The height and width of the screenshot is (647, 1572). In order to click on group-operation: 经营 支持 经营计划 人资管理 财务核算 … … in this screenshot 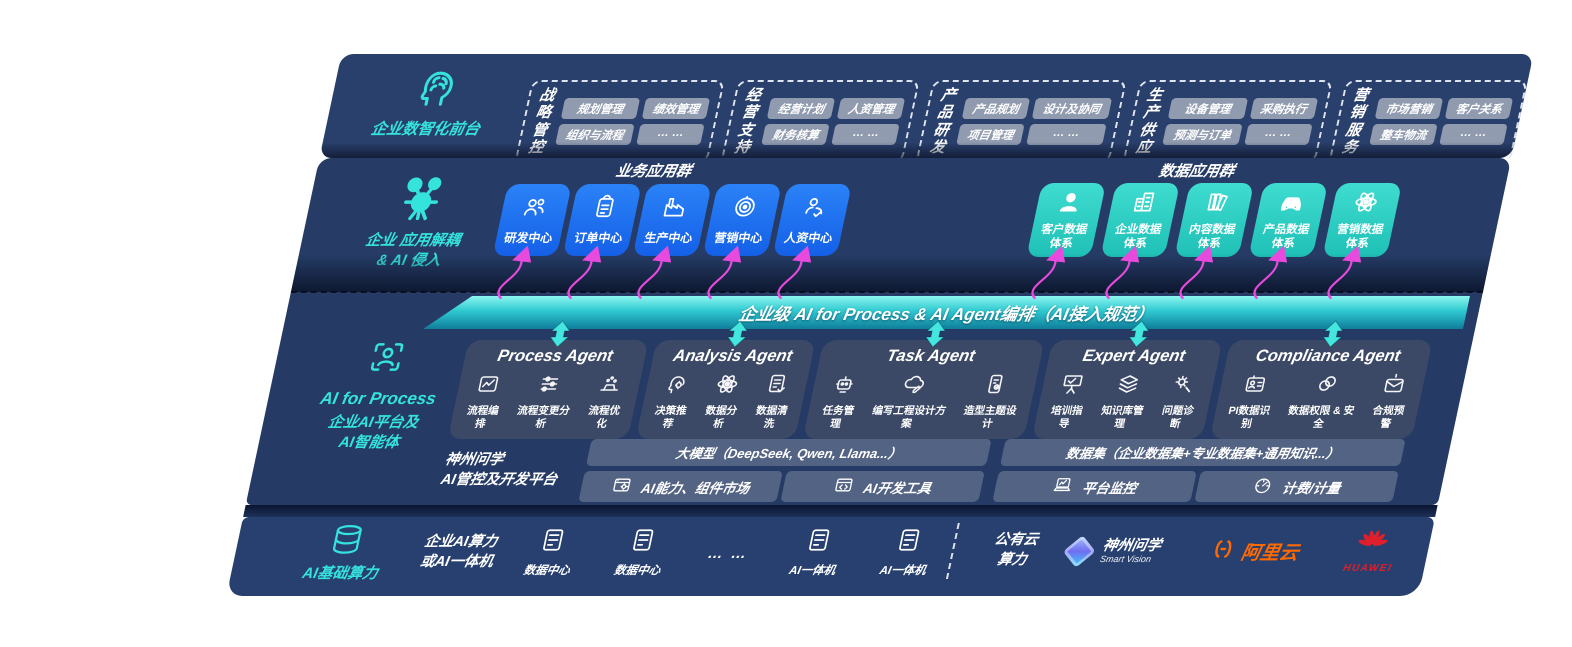, I will do `click(820, 121)`.